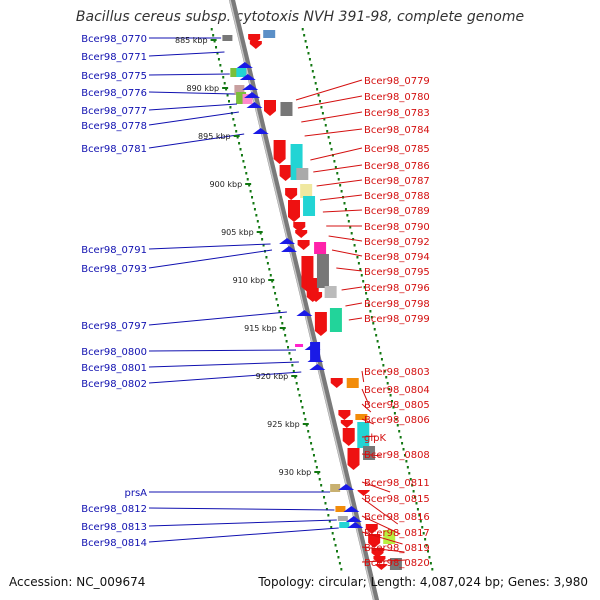 The image size is (600, 600). I want to click on right-label-Bcer98_0792: Bcer98_0792, so click(397, 242).